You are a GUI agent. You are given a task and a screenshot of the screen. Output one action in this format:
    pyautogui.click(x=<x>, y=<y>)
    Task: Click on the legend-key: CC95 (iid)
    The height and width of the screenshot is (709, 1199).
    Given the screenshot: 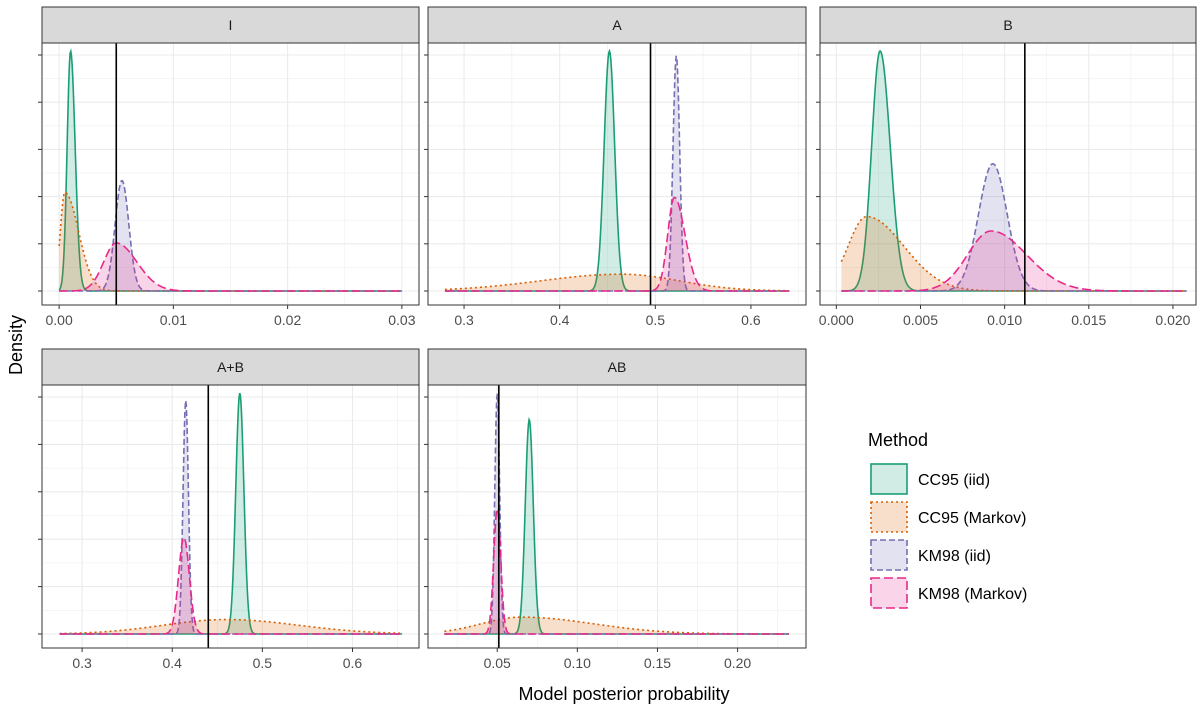 What is the action you would take?
    pyautogui.click(x=930, y=479)
    